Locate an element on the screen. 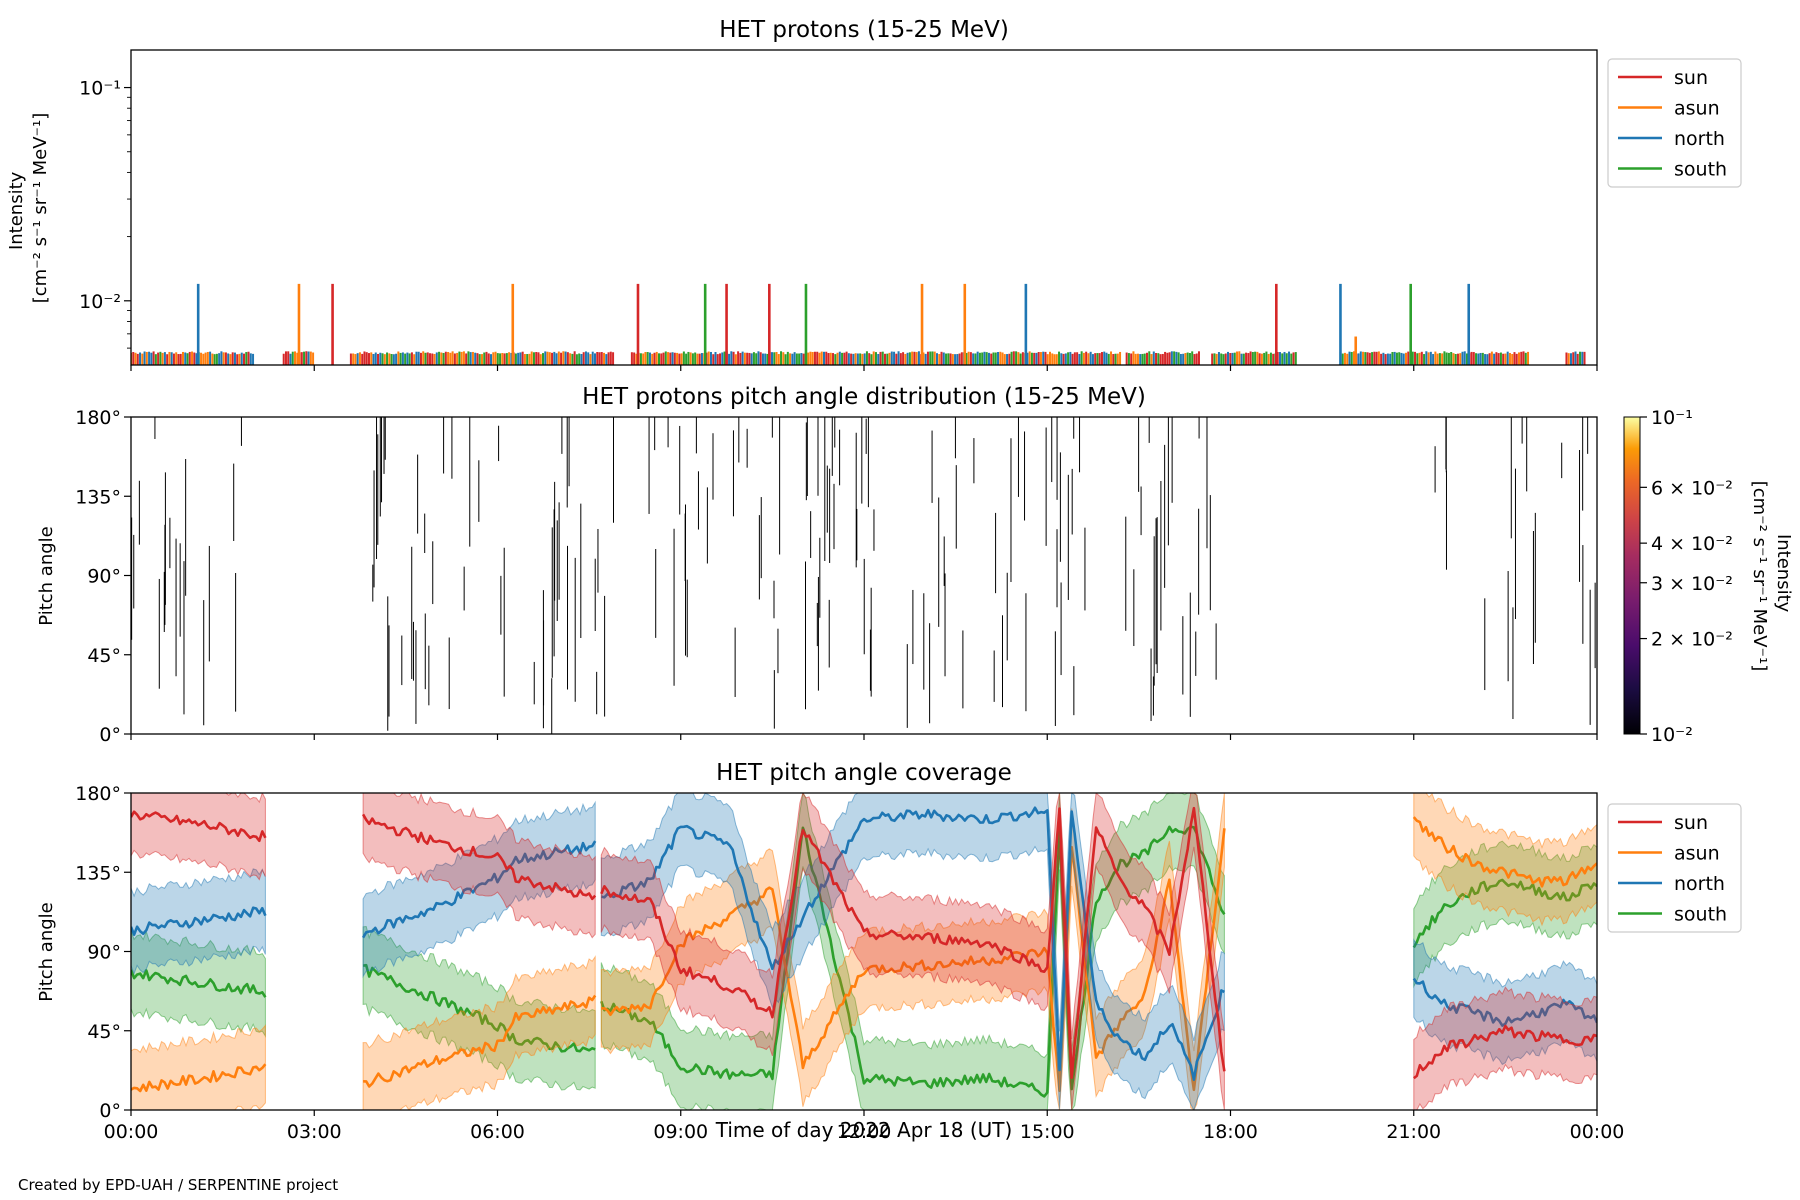  panel1-ylabel: Intensity [cm⁻² s⁻¹ sr⁻¹ MeV⁻¹] is located at coordinates (28, 208).